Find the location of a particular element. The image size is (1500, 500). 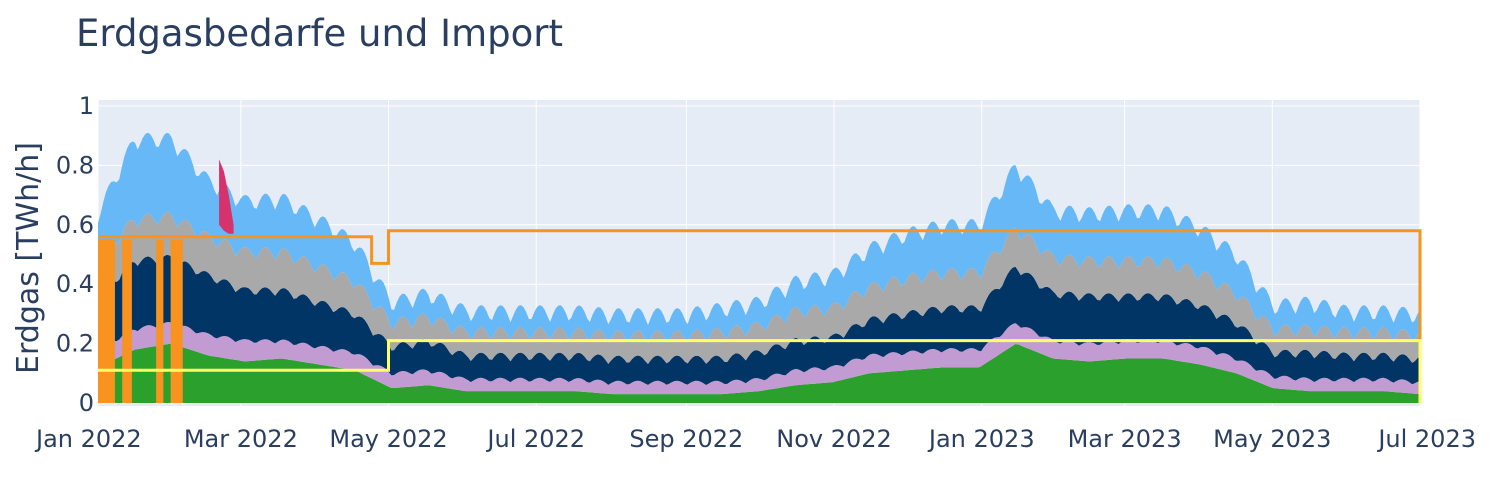

y-tick-label: 0.4 is located at coordinates (75, 284).